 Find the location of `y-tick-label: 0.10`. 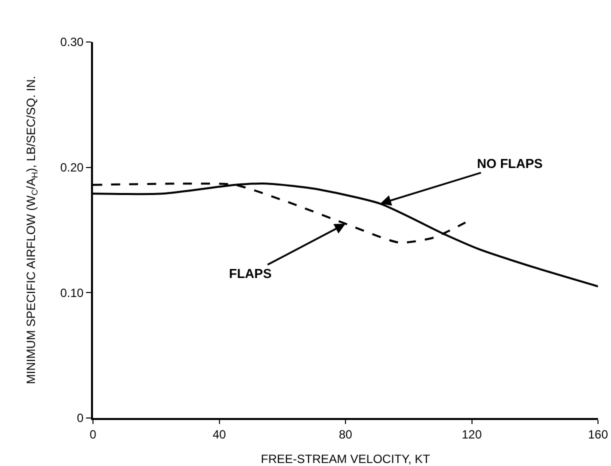

y-tick-label: 0.10 is located at coordinates (72, 293).